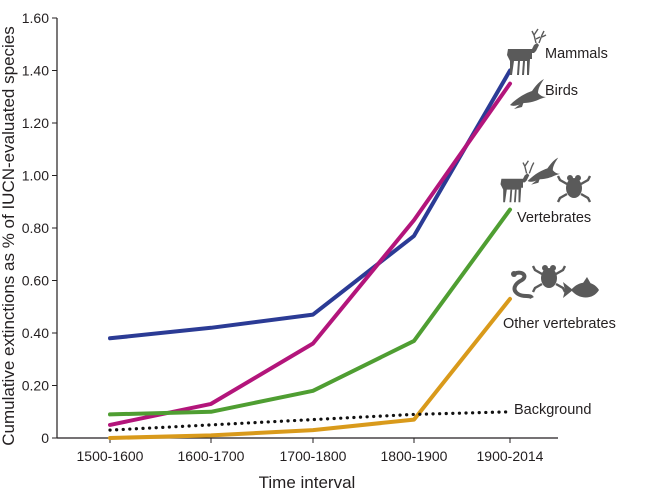 The image size is (648, 498). Describe the element at coordinates (110, 456) in the screenshot. I see `x-tick-label: 1500-1600` at that location.